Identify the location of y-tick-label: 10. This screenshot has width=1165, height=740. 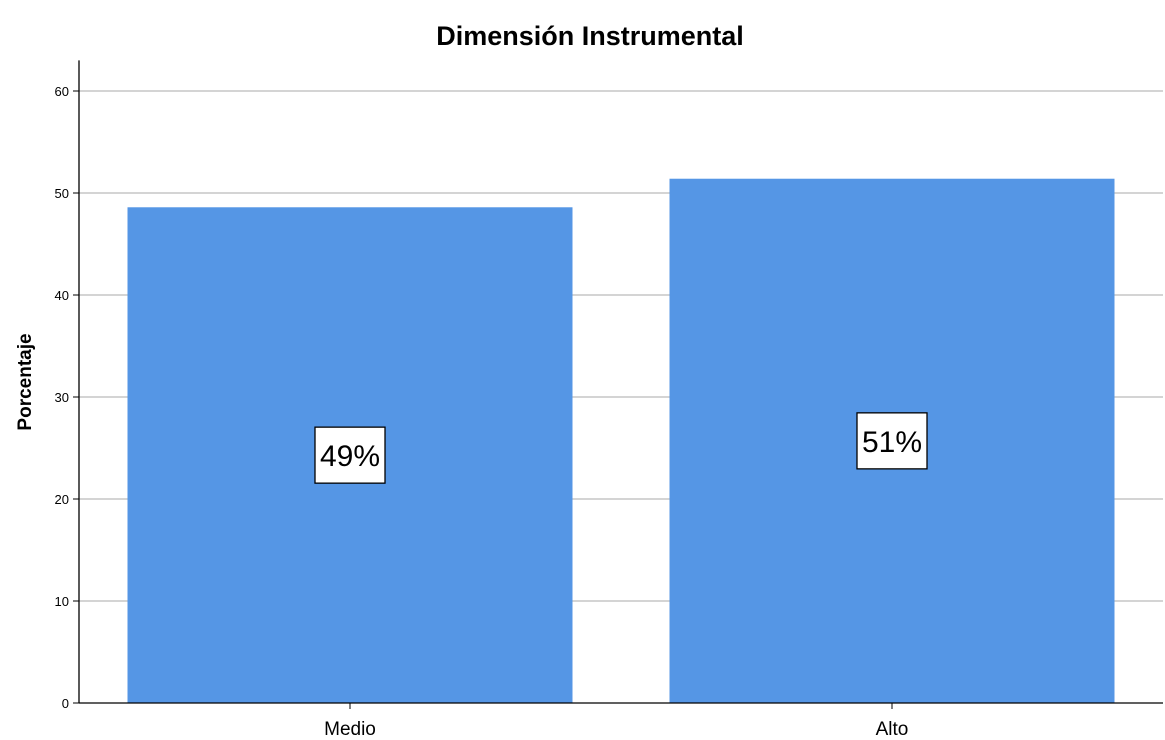
(62, 601).